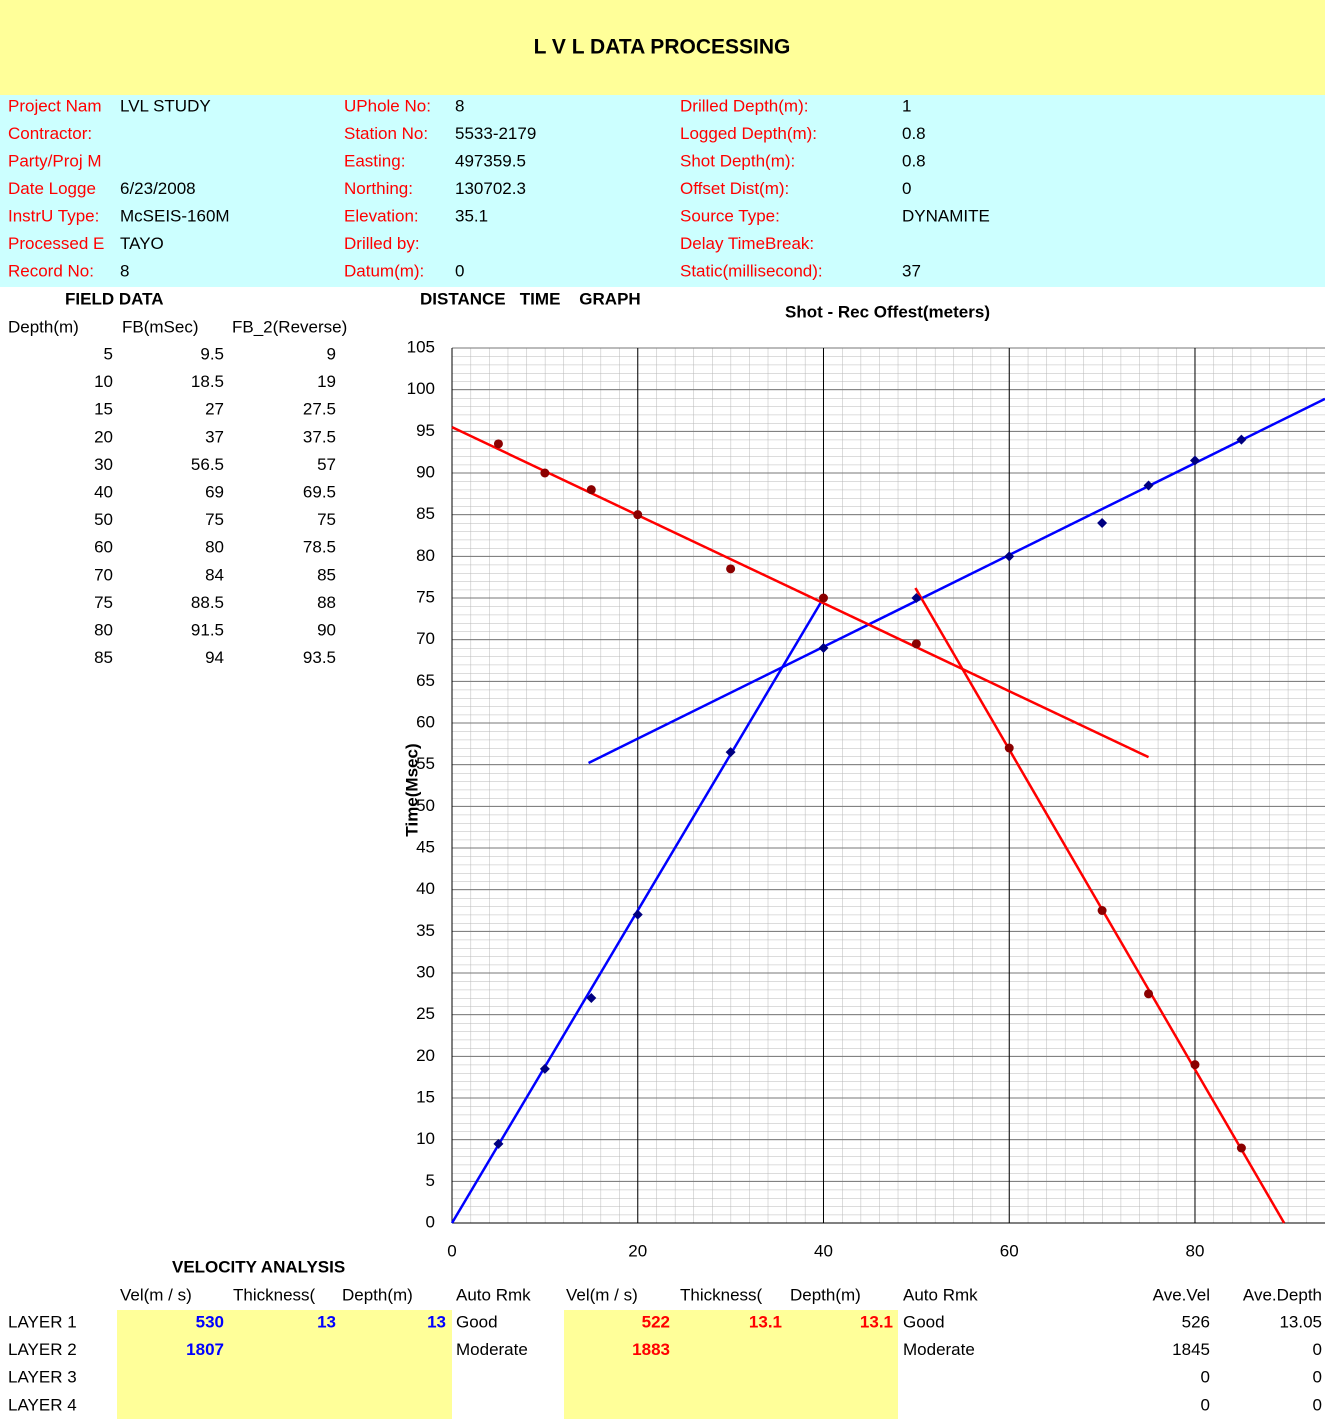 This screenshot has width=1325, height=1419. Describe the element at coordinates (425, 846) in the screenshot. I see `y-tick-label: 45` at that location.